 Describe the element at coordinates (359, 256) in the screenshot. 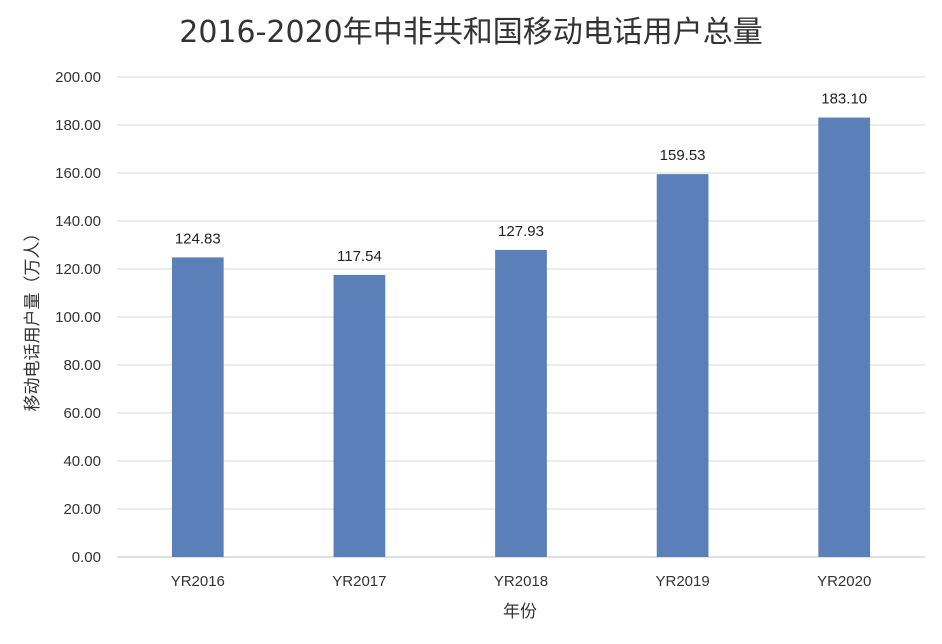

I see `data-label: 117.54` at that location.